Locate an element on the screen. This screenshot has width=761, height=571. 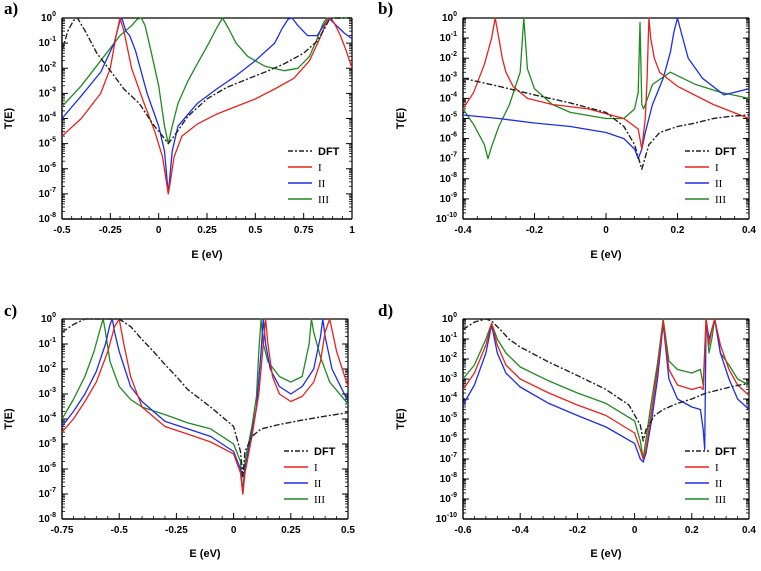
x-tick-label: 0.2 is located at coordinates (678, 230).